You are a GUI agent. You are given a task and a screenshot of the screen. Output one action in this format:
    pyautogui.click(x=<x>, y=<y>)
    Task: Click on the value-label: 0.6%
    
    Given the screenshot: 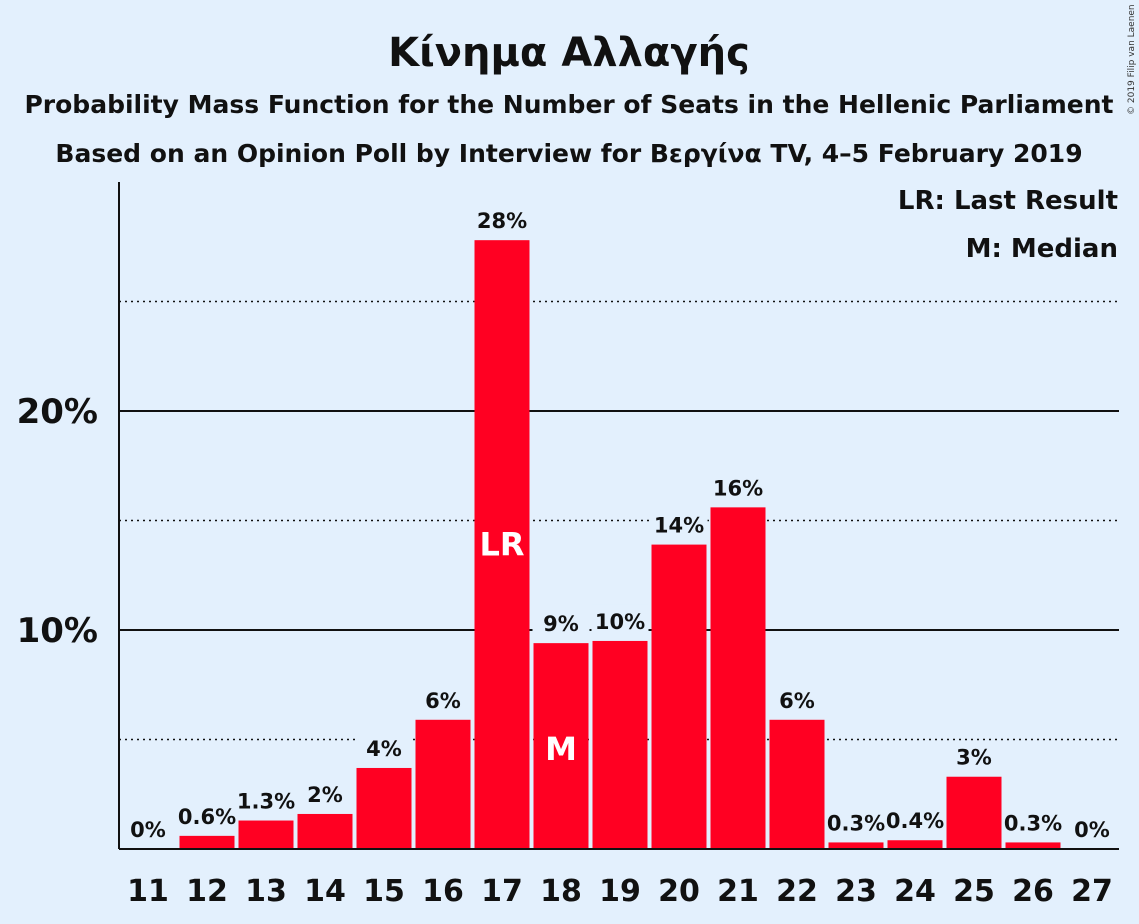 What is the action you would take?
    pyautogui.click(x=207, y=817)
    